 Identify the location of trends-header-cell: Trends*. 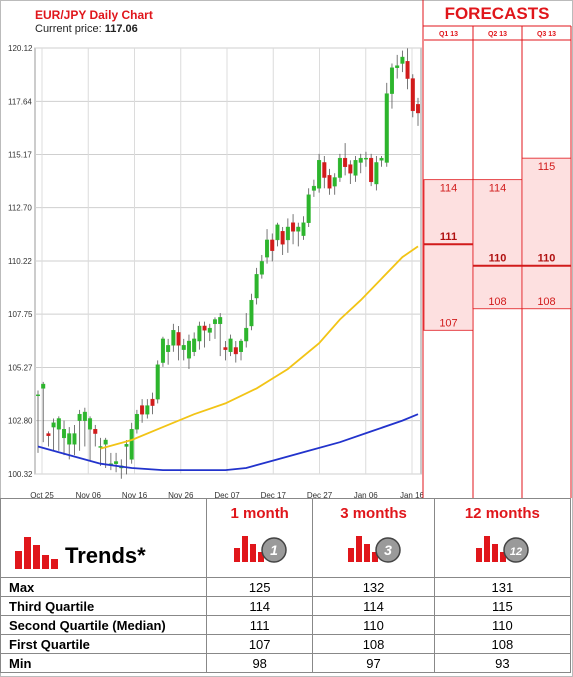
(103, 538).